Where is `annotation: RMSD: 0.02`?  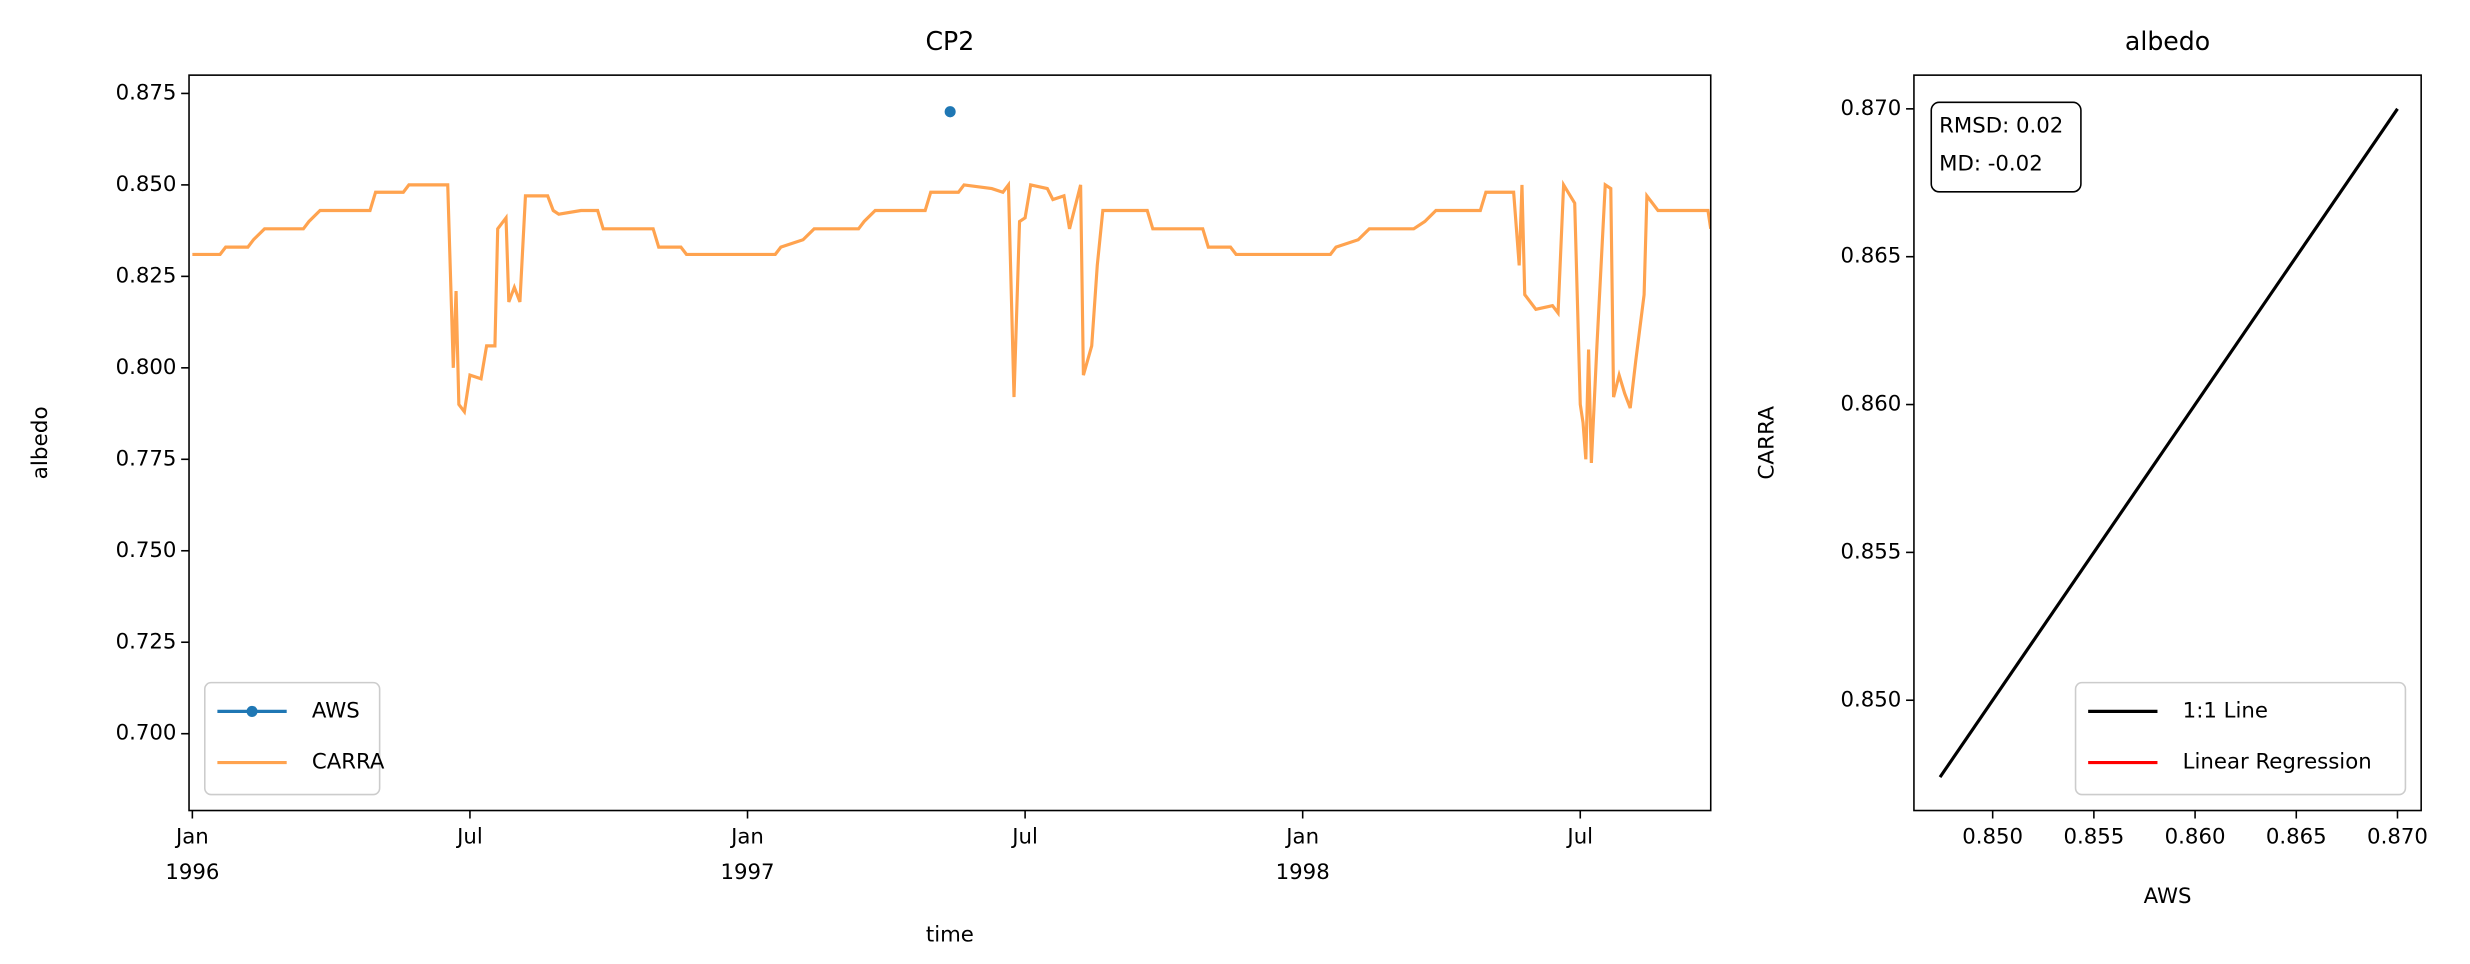
annotation: RMSD: 0.02 is located at coordinates (2001, 125).